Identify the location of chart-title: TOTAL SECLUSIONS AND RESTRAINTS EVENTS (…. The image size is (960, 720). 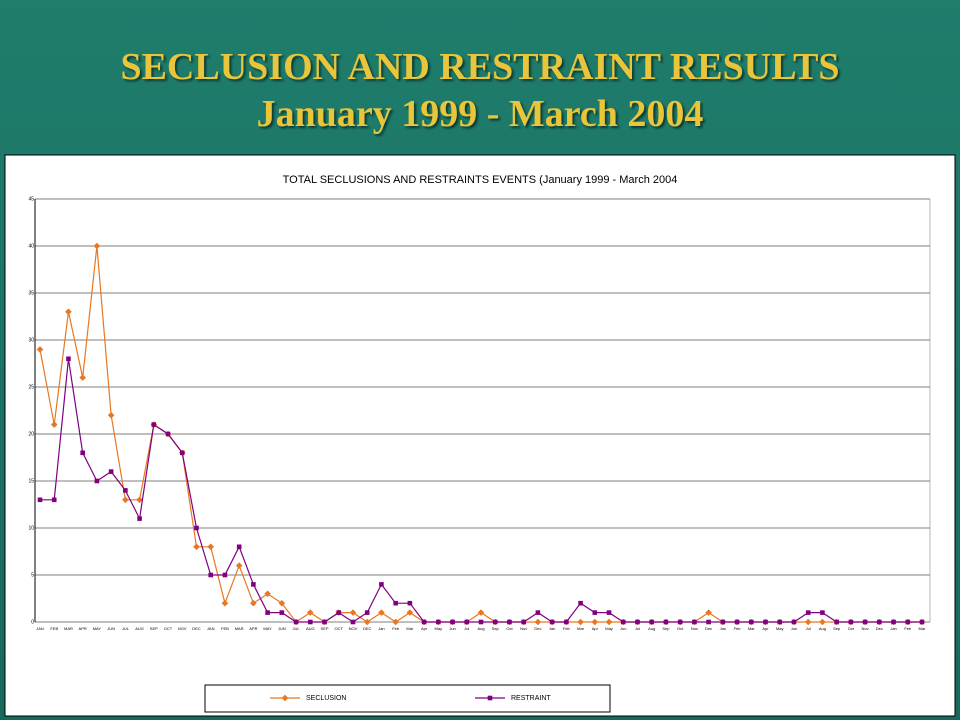
(480, 180).